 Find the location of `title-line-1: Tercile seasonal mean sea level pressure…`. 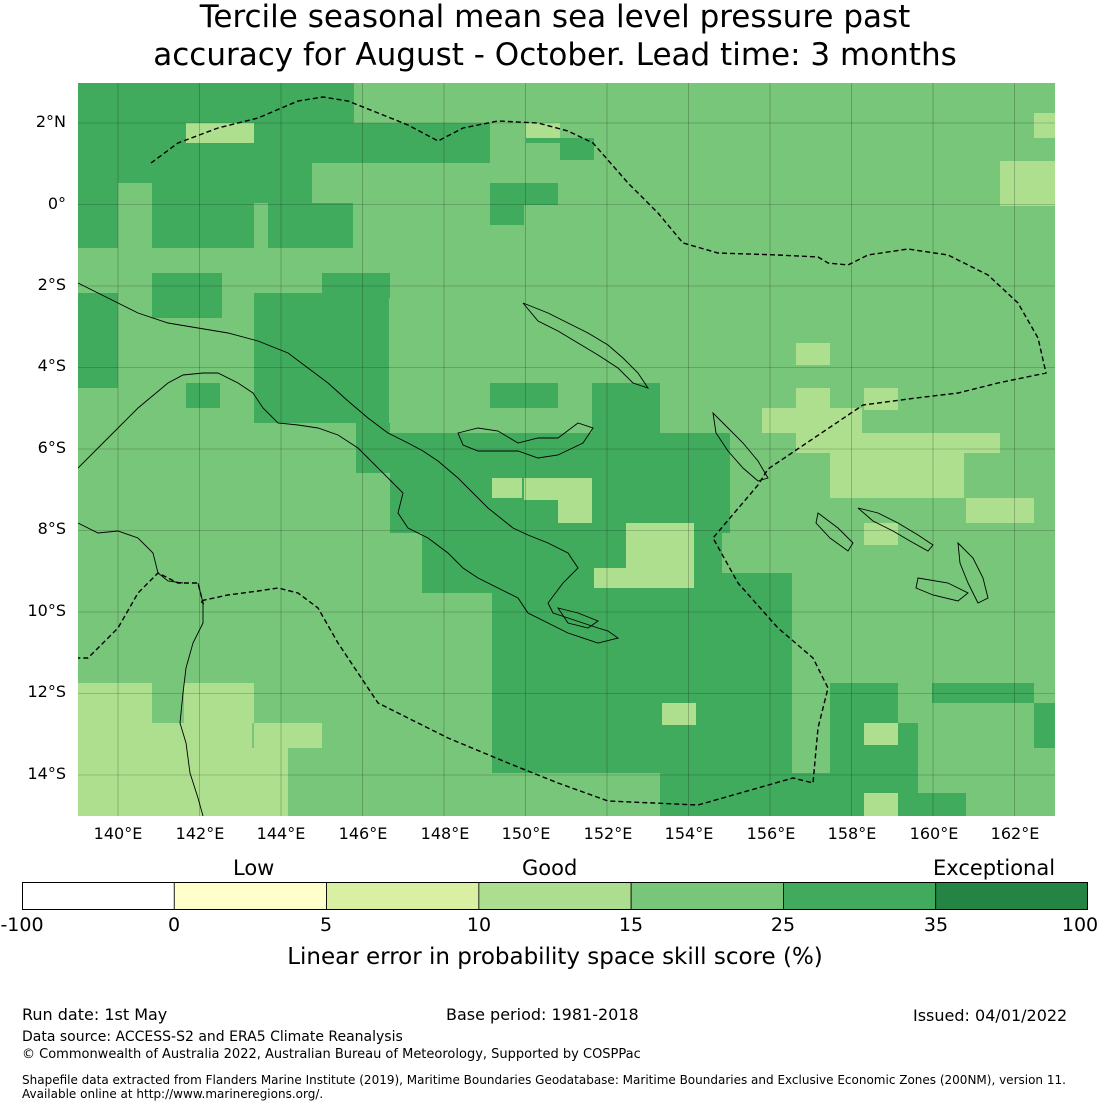

title-line-1: Tercile seasonal mean sea level pressure… is located at coordinates (555, 17).